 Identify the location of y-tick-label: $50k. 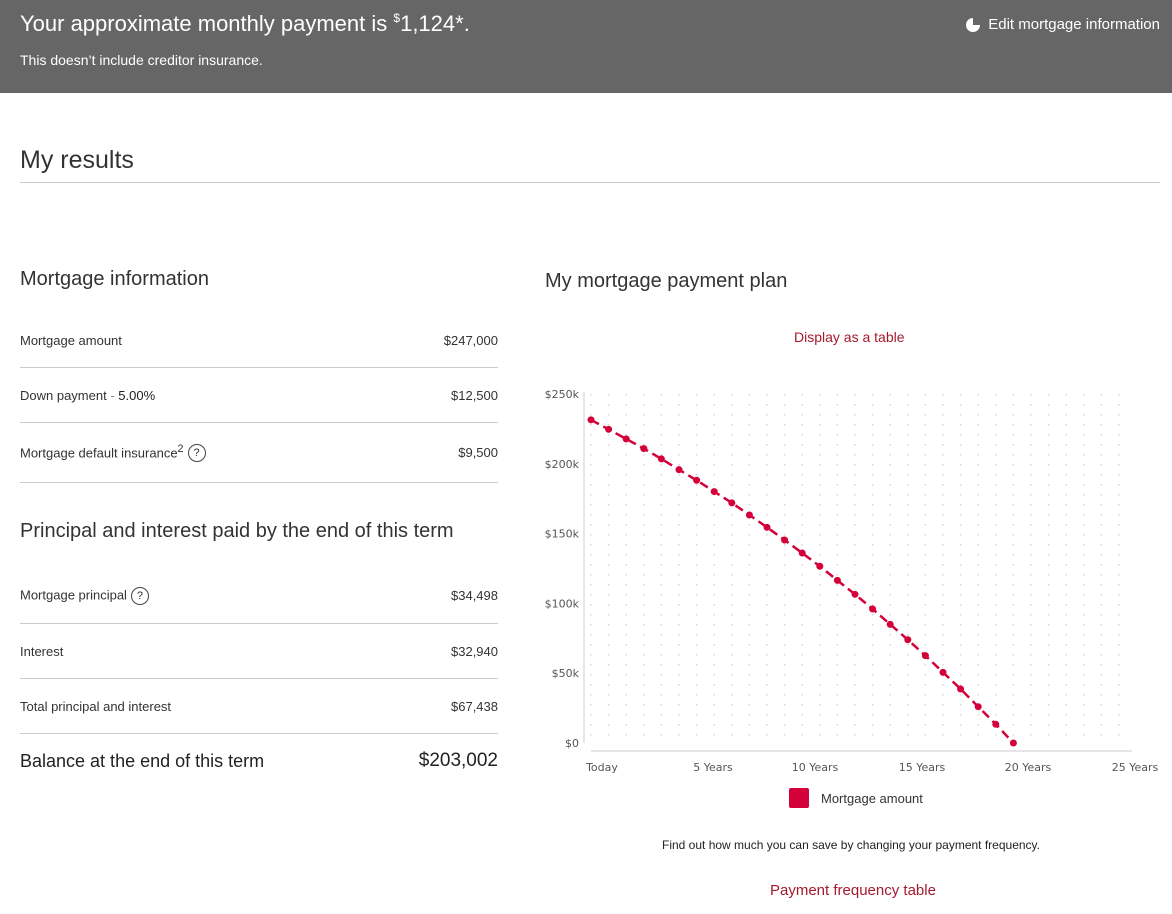
(566, 673).